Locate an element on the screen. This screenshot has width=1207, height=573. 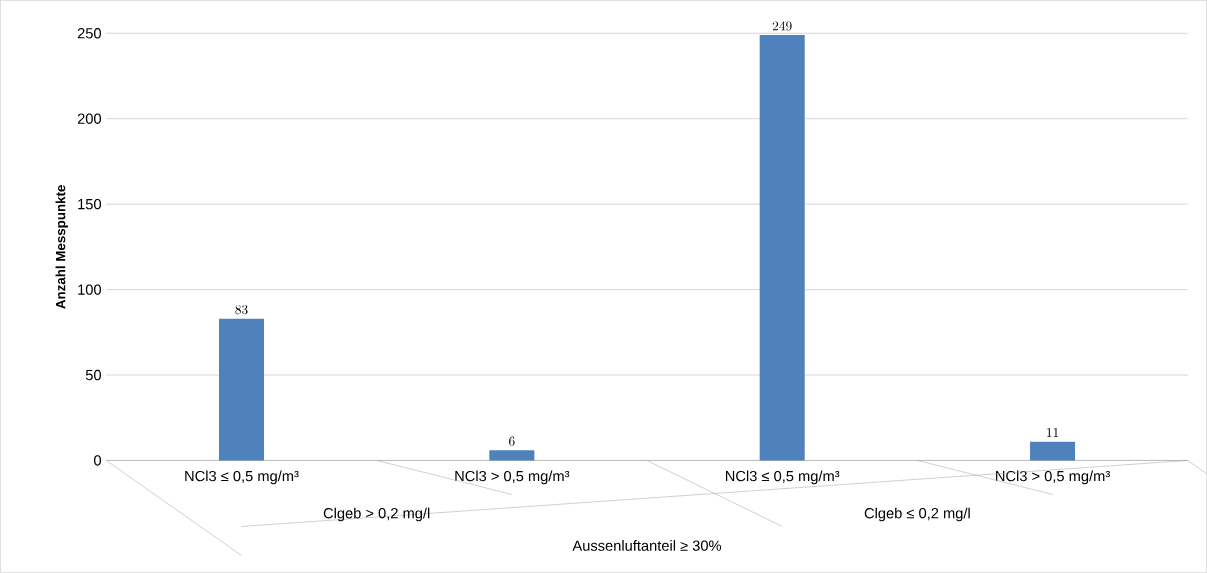
data-label: 11 is located at coordinates (1053, 433).